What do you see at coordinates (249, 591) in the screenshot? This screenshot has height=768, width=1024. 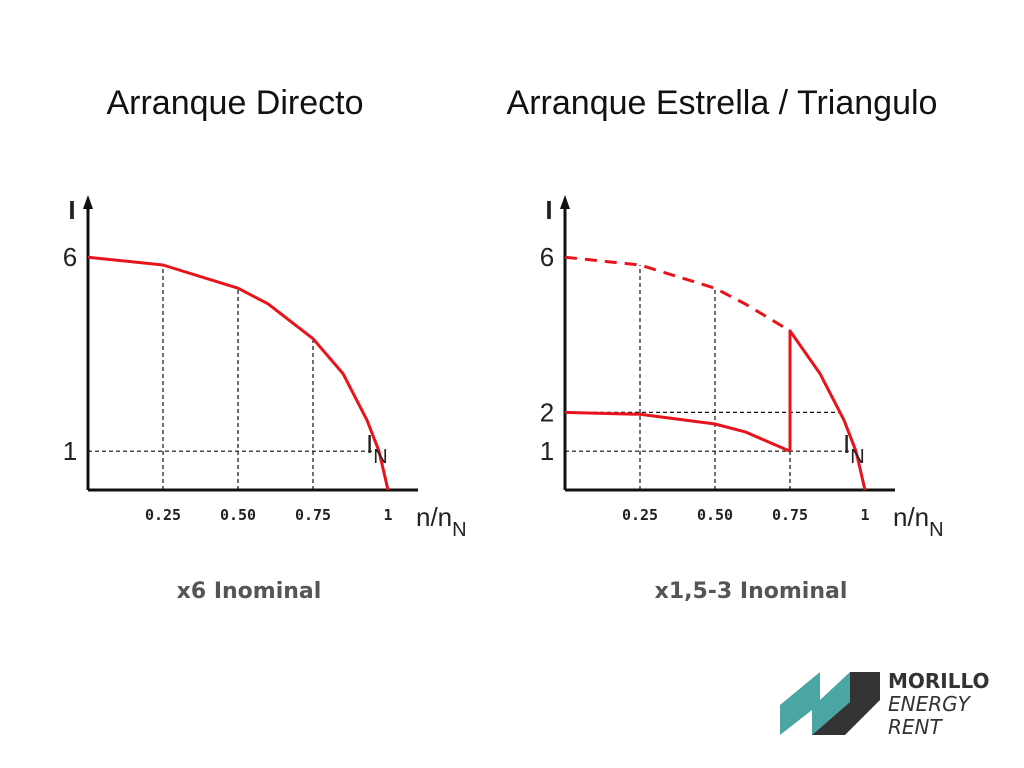 I see `caption: x6 Inominal` at bounding box center [249, 591].